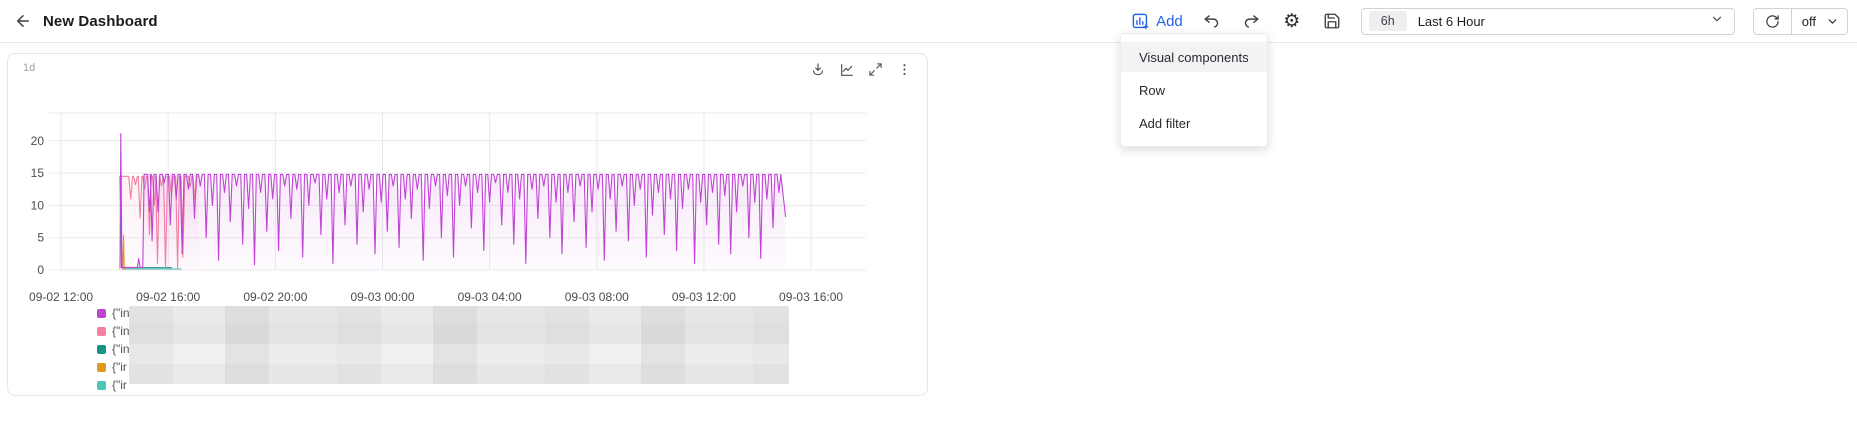 Image resolution: width=1857 pixels, height=424 pixels. I want to click on redacted-legend-blur, so click(459, 345).